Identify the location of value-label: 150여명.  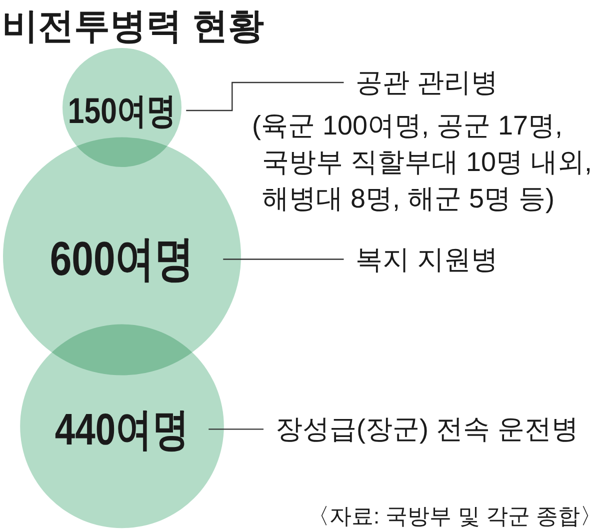
(122, 110).